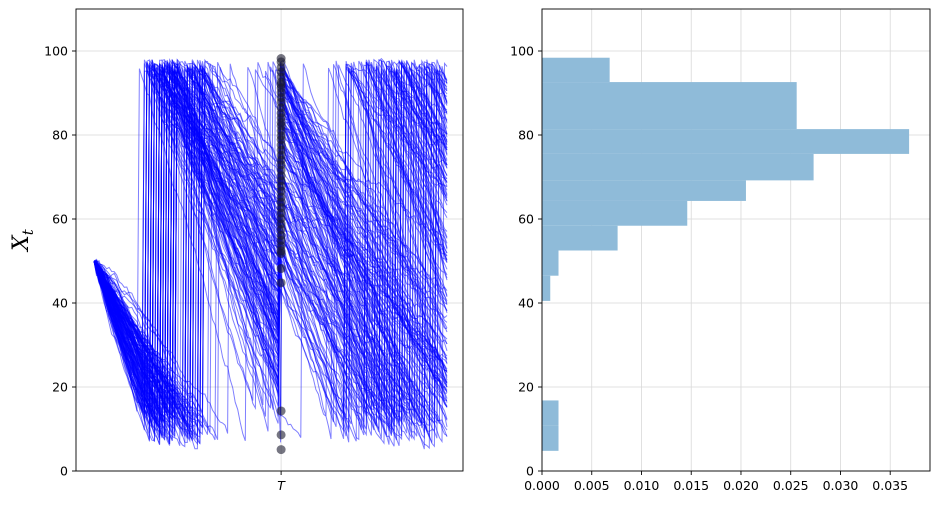  Describe the element at coordinates (890, 485) in the screenshot. I see `histogram-x-tick-label-7: 0.035` at that location.